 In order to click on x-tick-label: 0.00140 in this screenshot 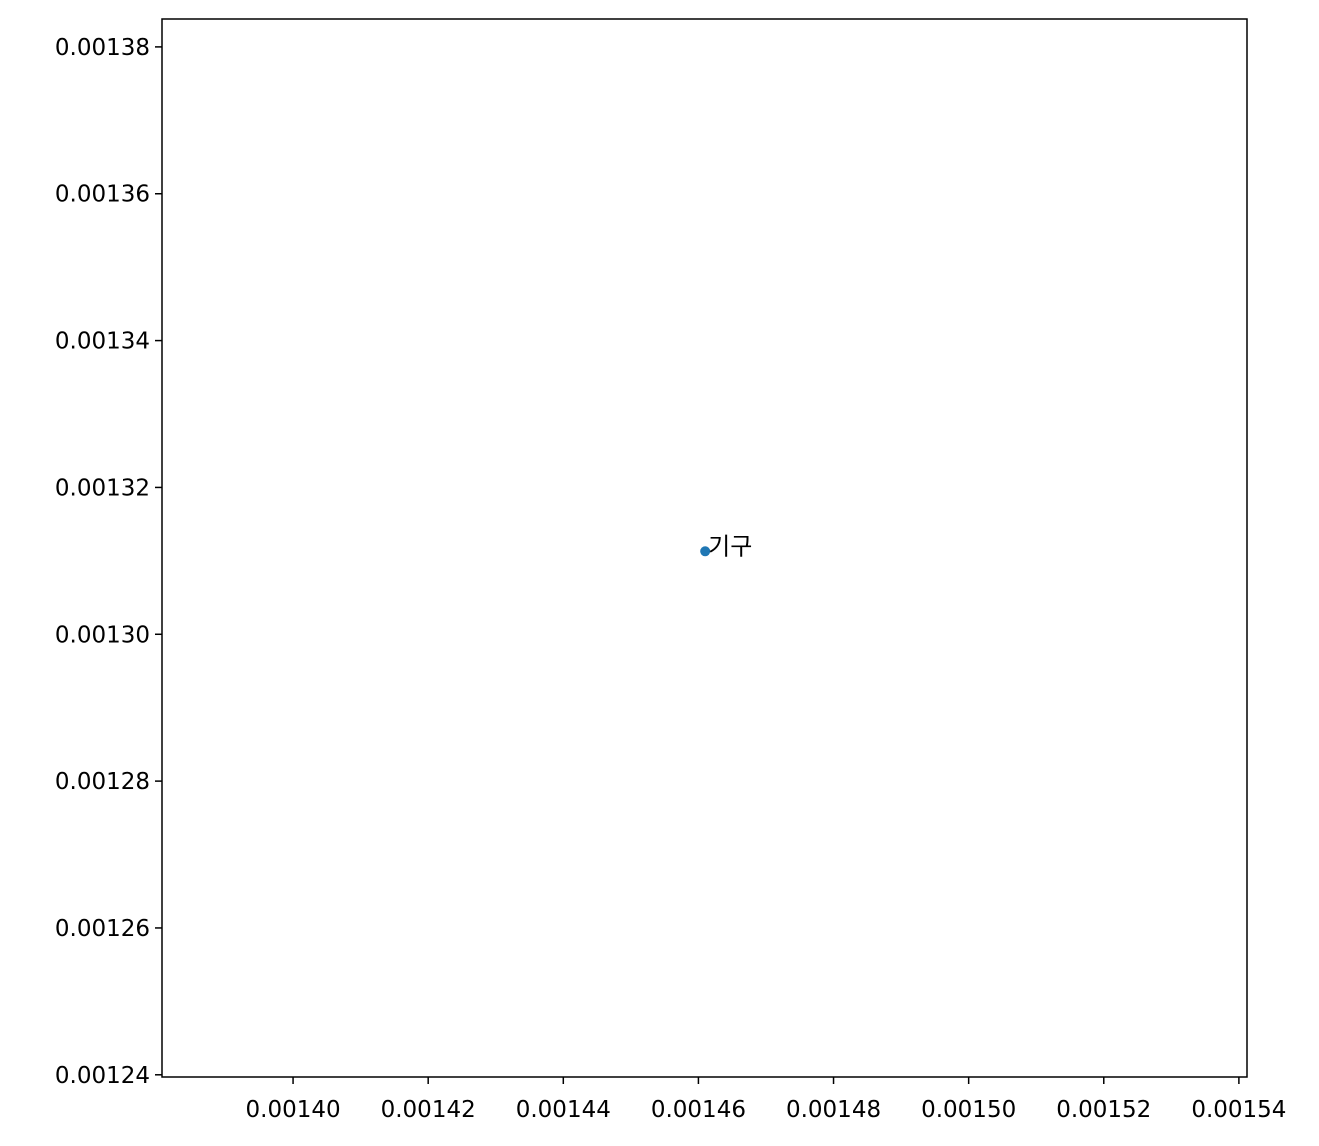, I will do `click(293, 1110)`.